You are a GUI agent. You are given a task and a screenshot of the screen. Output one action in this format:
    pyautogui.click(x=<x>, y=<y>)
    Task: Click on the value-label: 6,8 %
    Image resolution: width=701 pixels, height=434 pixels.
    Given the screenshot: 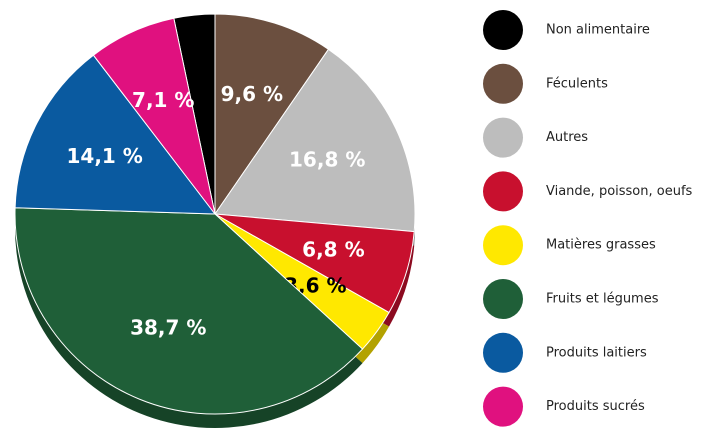 What is the action you would take?
    pyautogui.click(x=333, y=249)
    